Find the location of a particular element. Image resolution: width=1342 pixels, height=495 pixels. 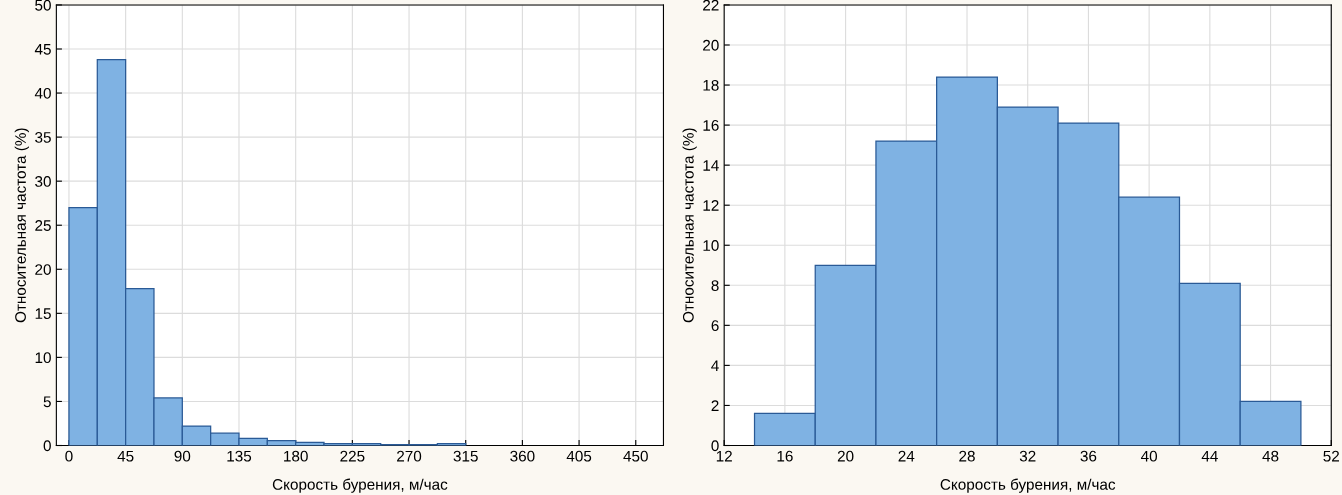

y-tick-label: 25 is located at coordinates (43, 225).